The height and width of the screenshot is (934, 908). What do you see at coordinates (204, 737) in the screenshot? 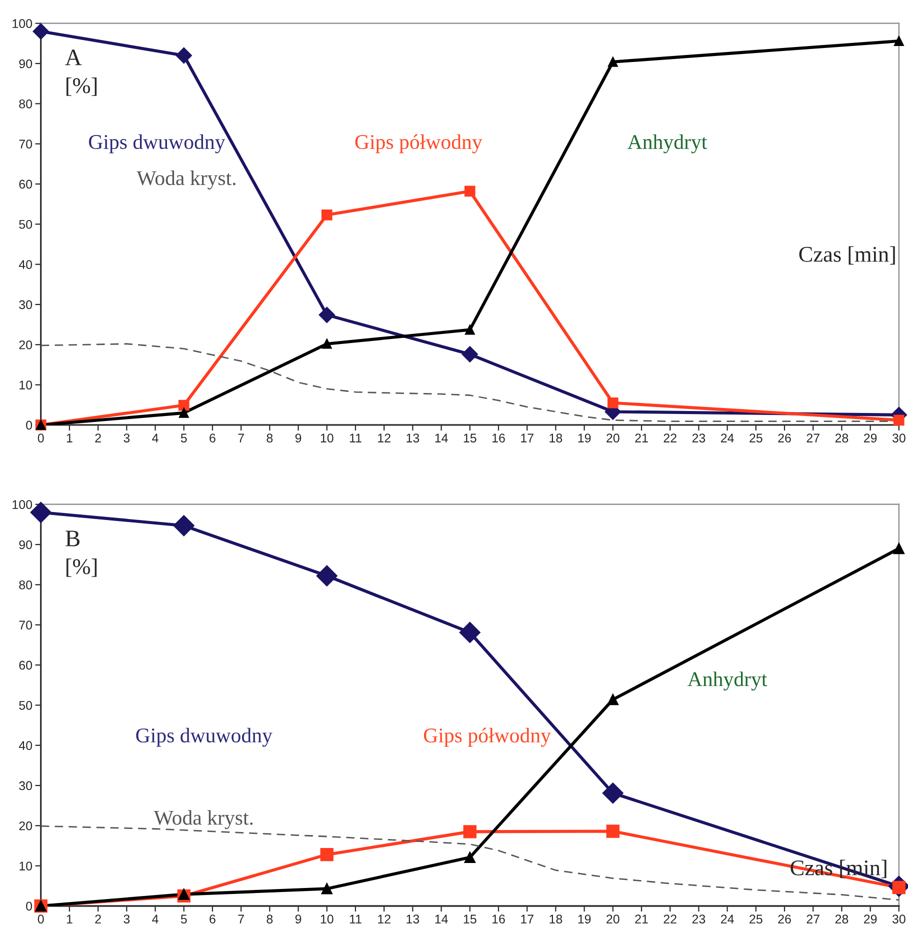
I see `text: Gips dwuwodny` at bounding box center [204, 737].